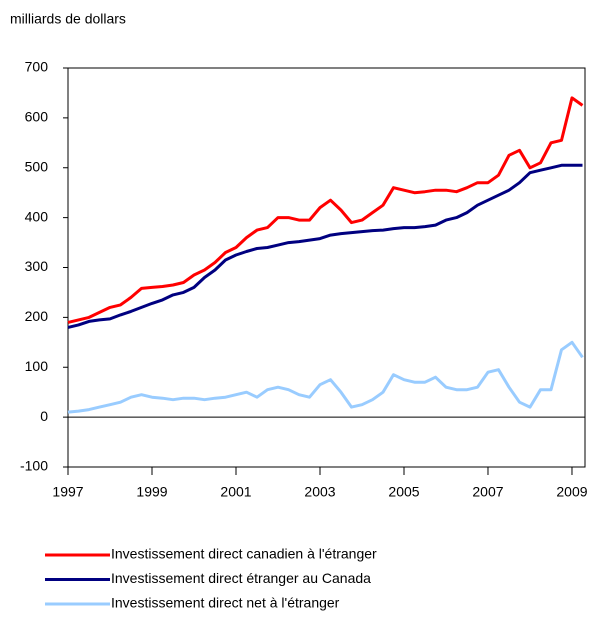 Image resolution: width=595 pixels, height=644 pixels. I want to click on y-tick-label: 0, so click(44, 416).